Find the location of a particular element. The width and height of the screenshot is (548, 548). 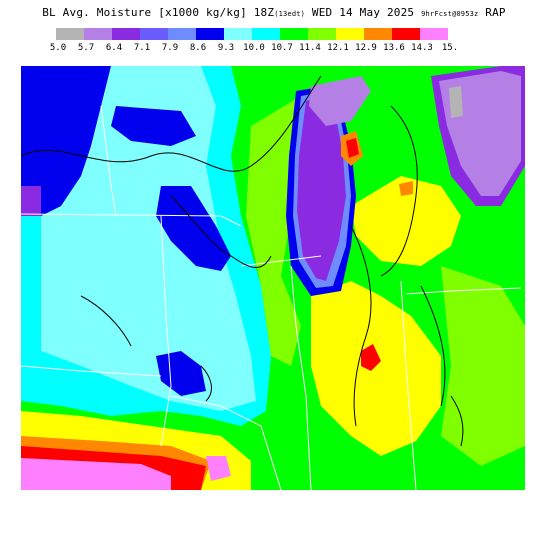

title-init-time: (13edt) is located at coordinates (290, 14).